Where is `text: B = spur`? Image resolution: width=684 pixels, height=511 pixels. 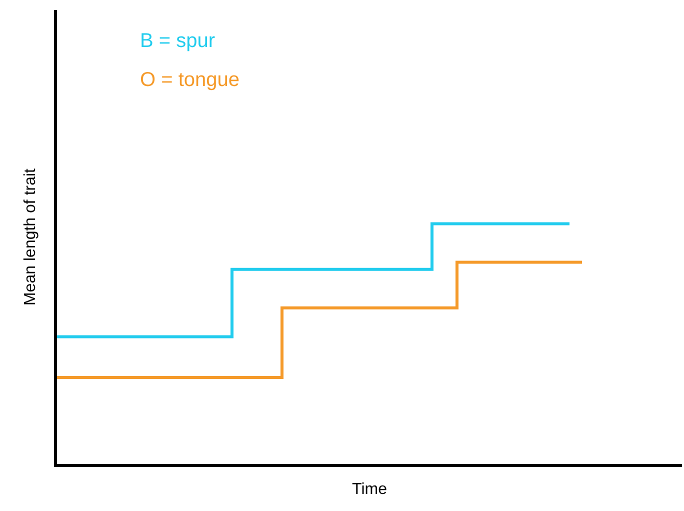
text: B = spur is located at coordinates (178, 41).